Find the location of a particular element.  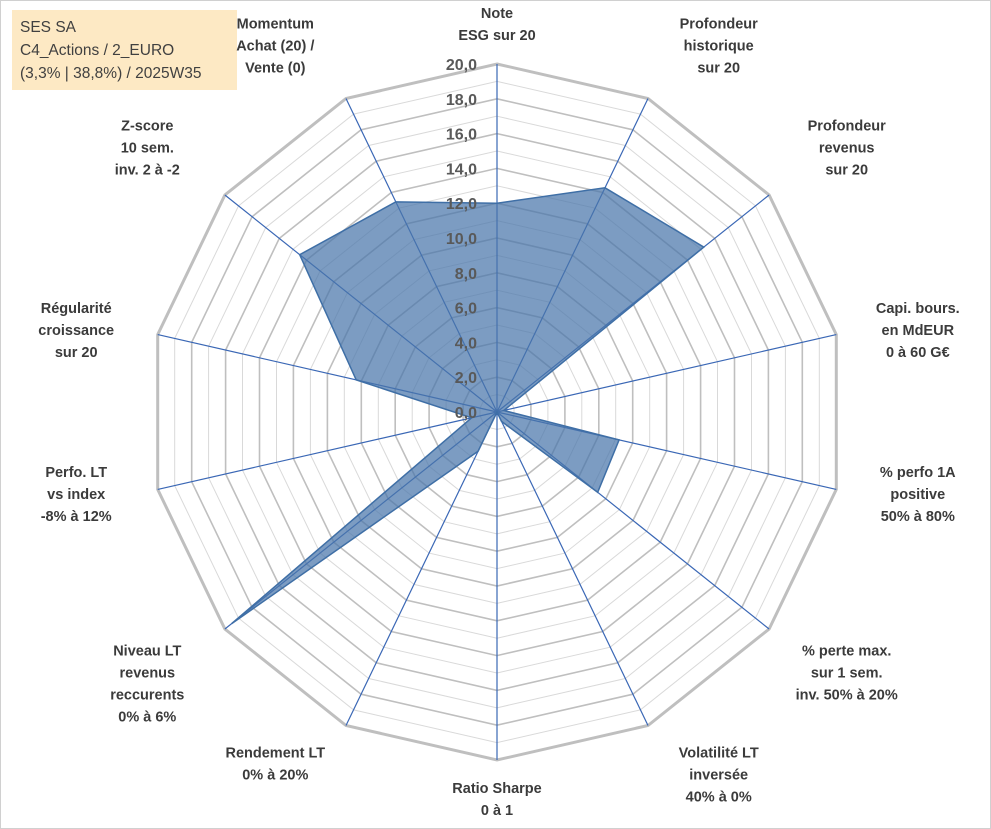

company-name: SES SA is located at coordinates (48, 27).